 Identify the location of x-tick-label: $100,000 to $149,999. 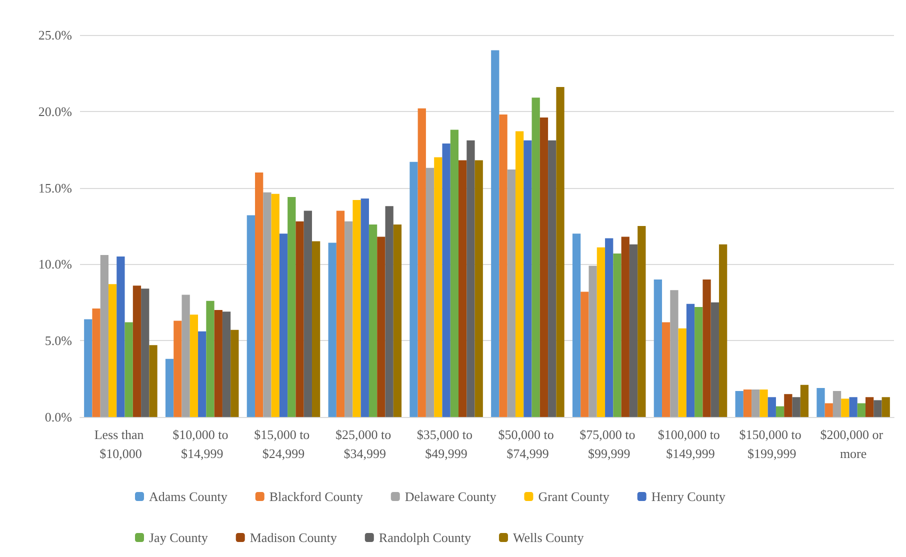
(691, 444).